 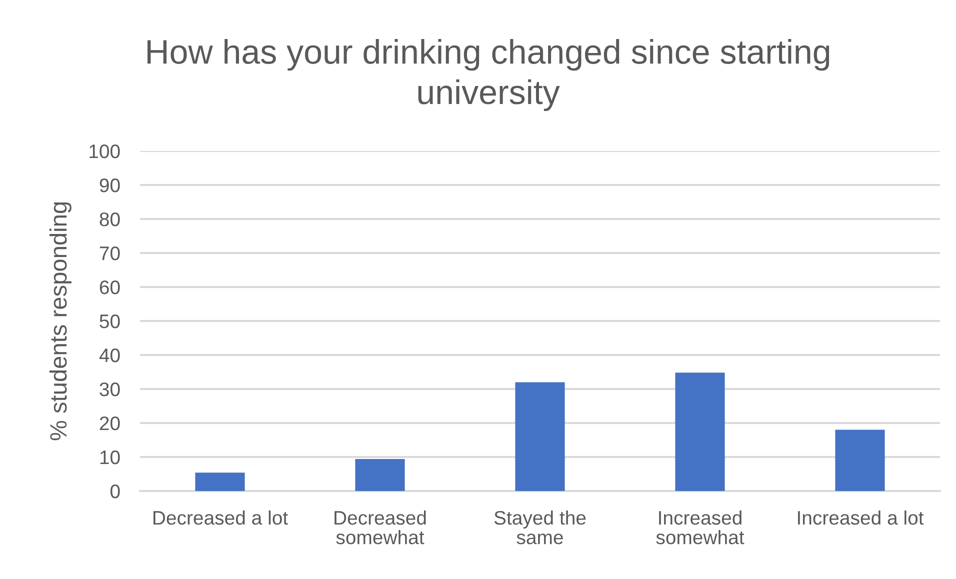 What do you see at coordinates (105, 151) in the screenshot?
I see `y-tick-label: 100` at bounding box center [105, 151].